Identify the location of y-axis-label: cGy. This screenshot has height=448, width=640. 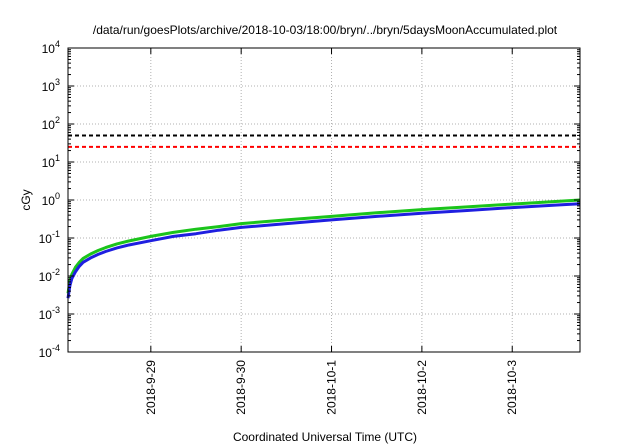
(26, 199).